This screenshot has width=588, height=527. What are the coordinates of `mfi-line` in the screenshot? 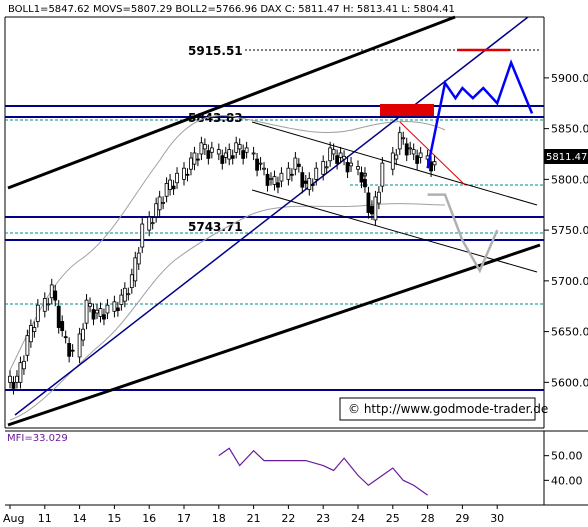 It's located at (323, 471).